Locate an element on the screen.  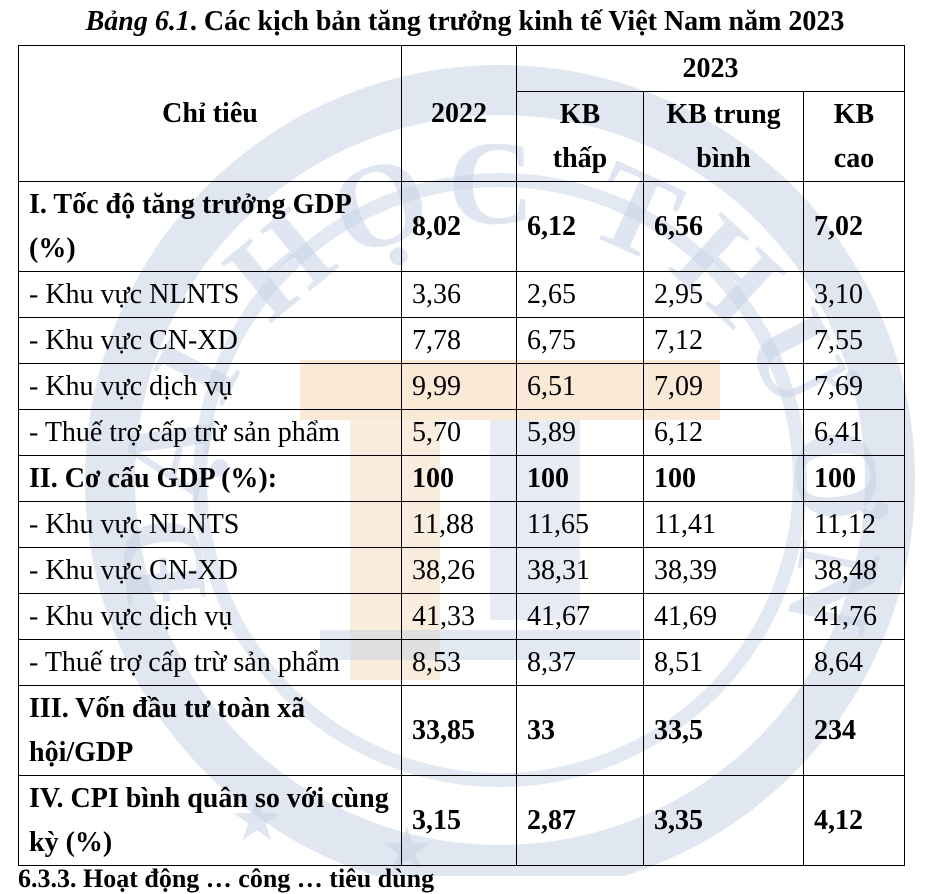
table-row: - Khu vực CN-XD 38,26 38,31 38,39 38,48 is located at coordinates (462, 570).